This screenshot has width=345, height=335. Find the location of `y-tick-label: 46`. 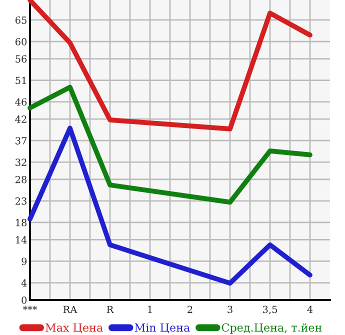

y-tick-label: 46 is located at coordinates (21, 102).